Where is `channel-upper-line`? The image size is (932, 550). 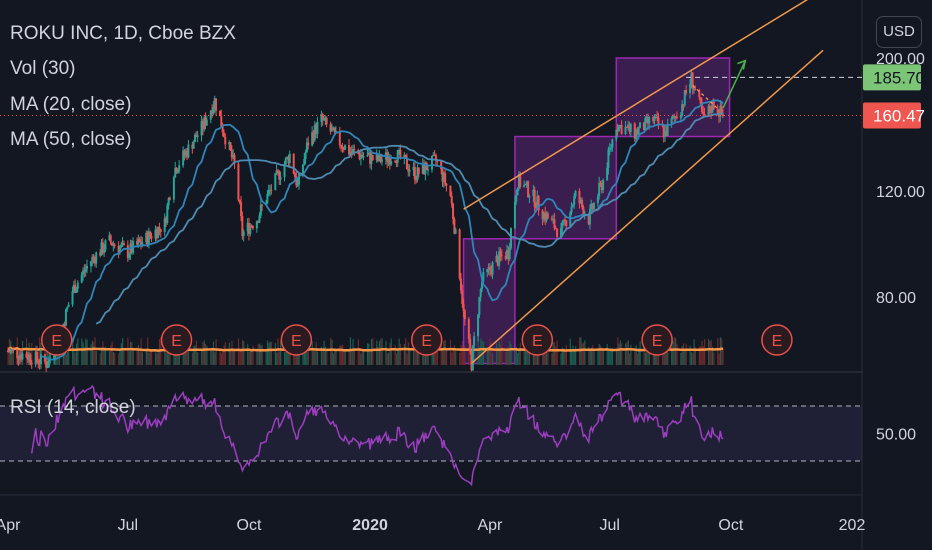
channel-upper-line is located at coordinates (636, 105).